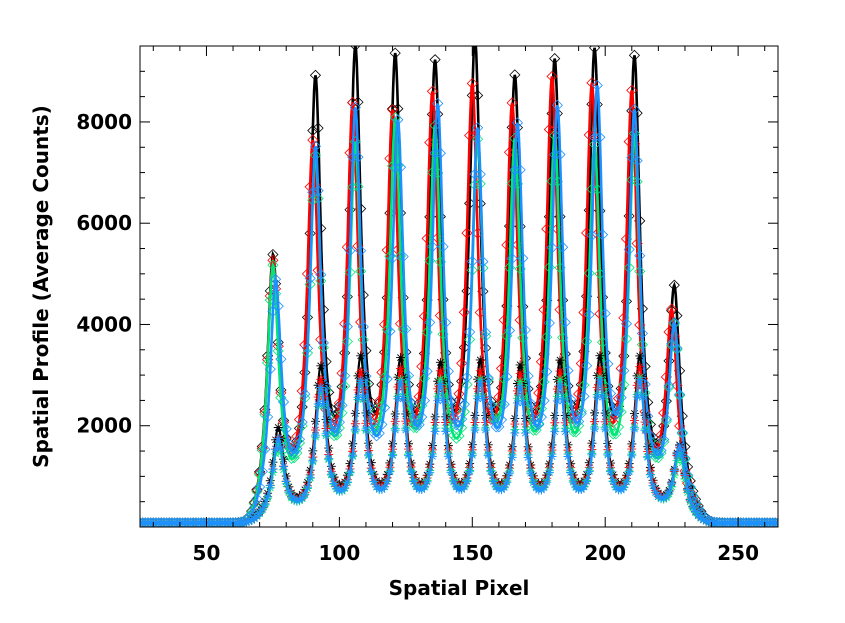 The width and height of the screenshot is (845, 623). What do you see at coordinates (472, 553) in the screenshot?
I see `x-tick-label: 150` at bounding box center [472, 553].